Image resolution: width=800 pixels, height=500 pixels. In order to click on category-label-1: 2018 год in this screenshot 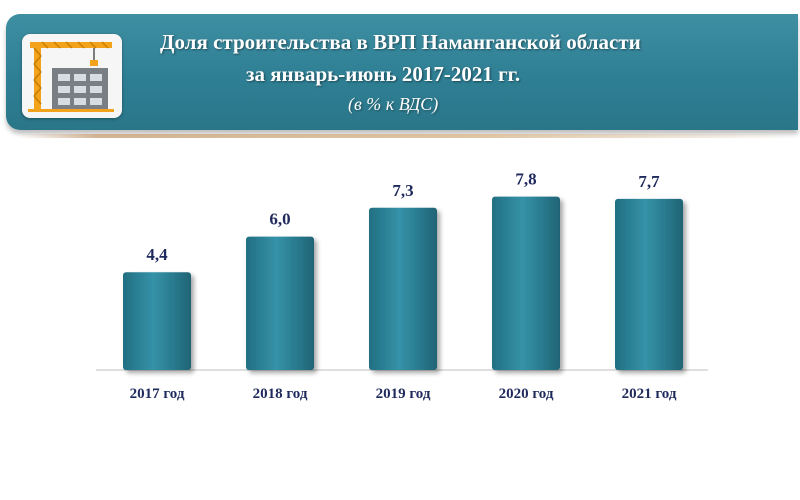, I will do `click(280, 394)`.